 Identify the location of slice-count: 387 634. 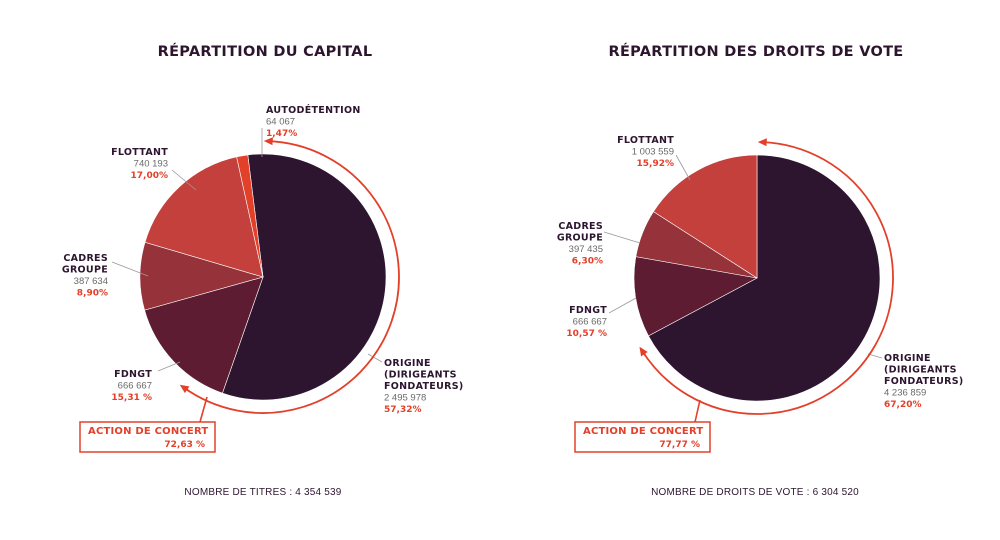
(91, 281).